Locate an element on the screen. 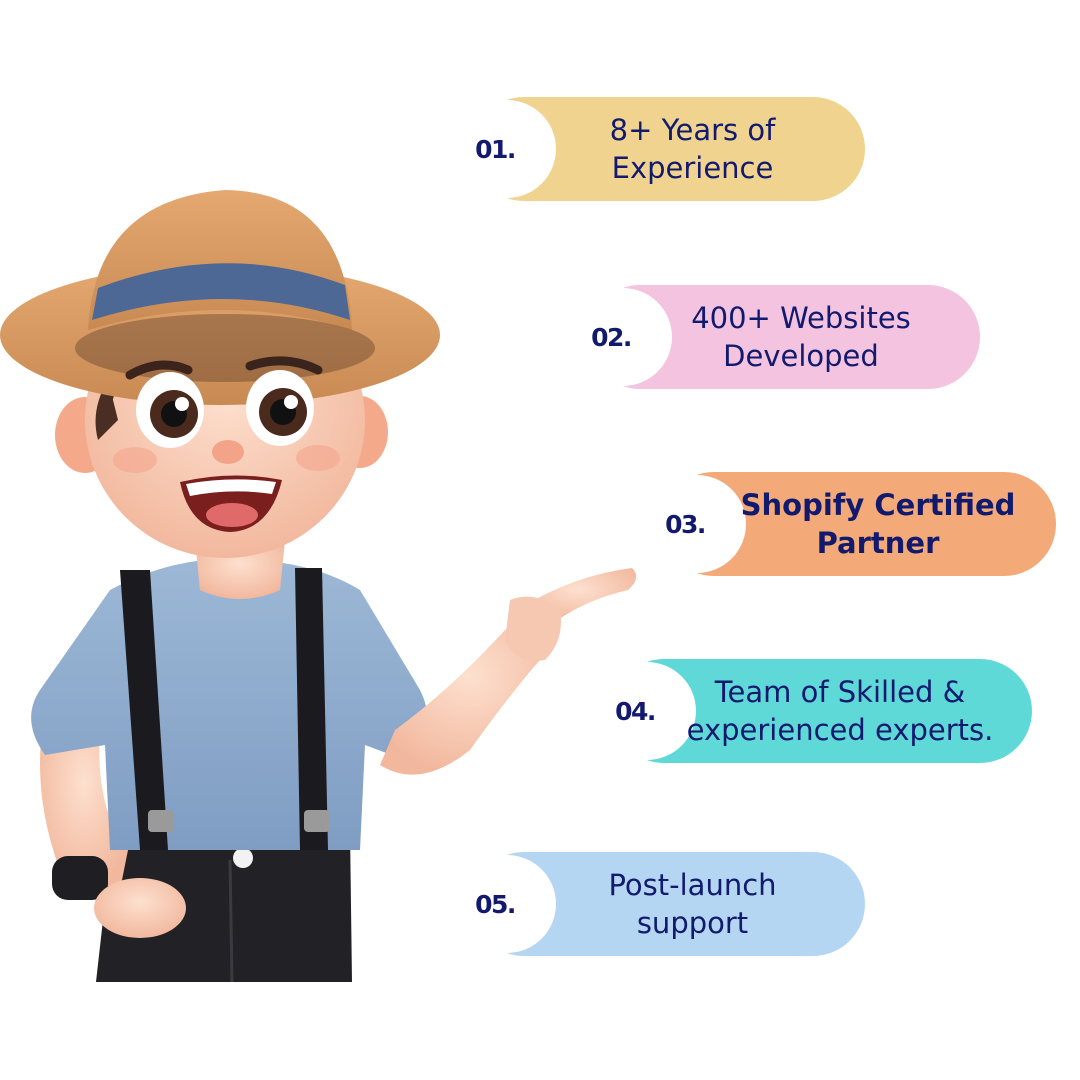 The width and height of the screenshot is (1080, 1080). feature-text-line2: Experience is located at coordinates (692, 168).